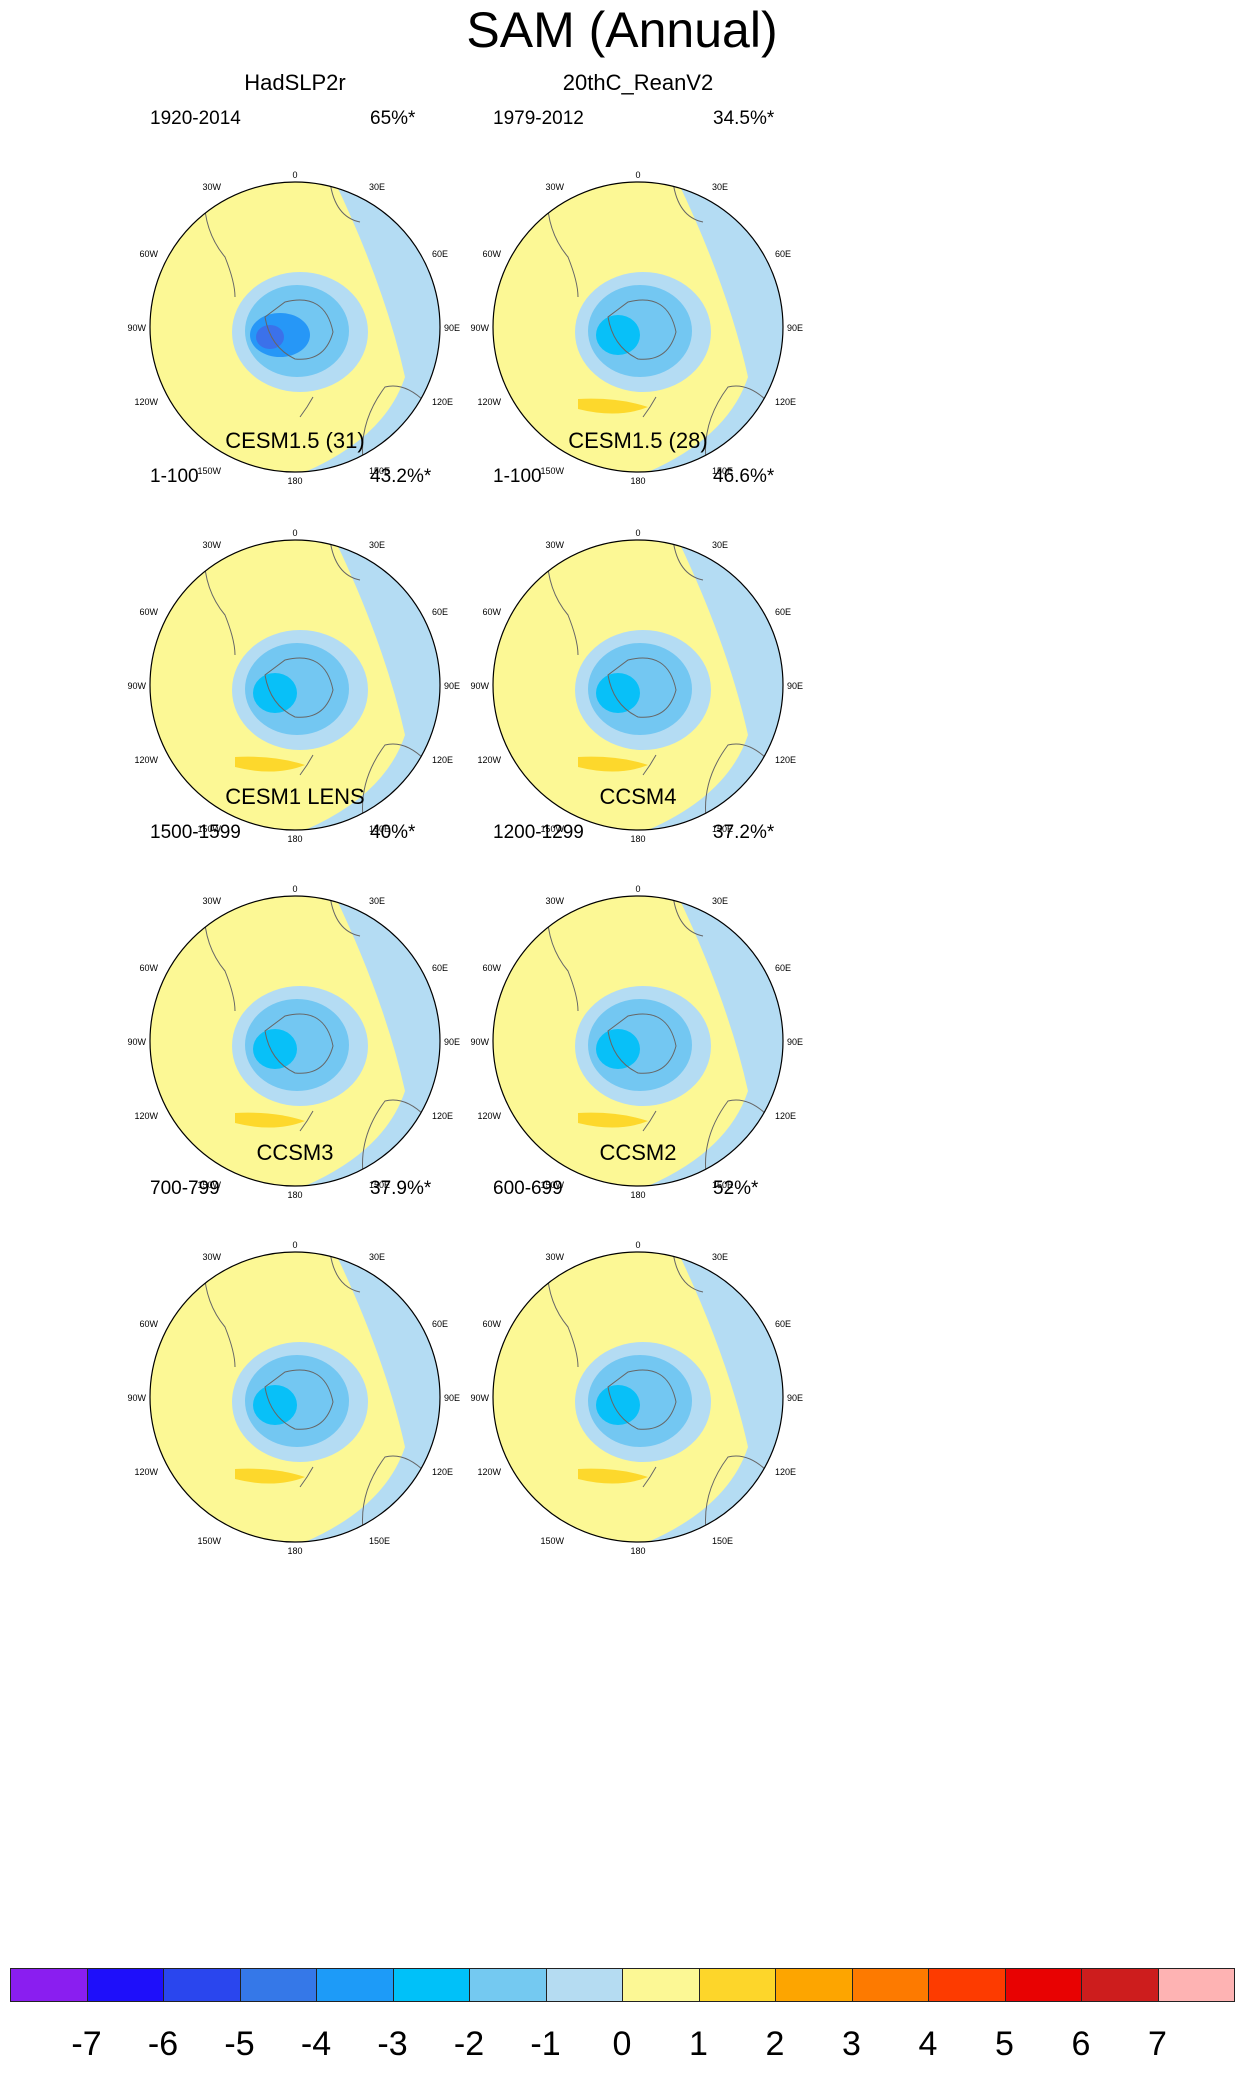 The height and width of the screenshot is (2086, 1244). Describe the element at coordinates (174, 476) in the screenshot. I see `panel-period: 1-100` at that location.